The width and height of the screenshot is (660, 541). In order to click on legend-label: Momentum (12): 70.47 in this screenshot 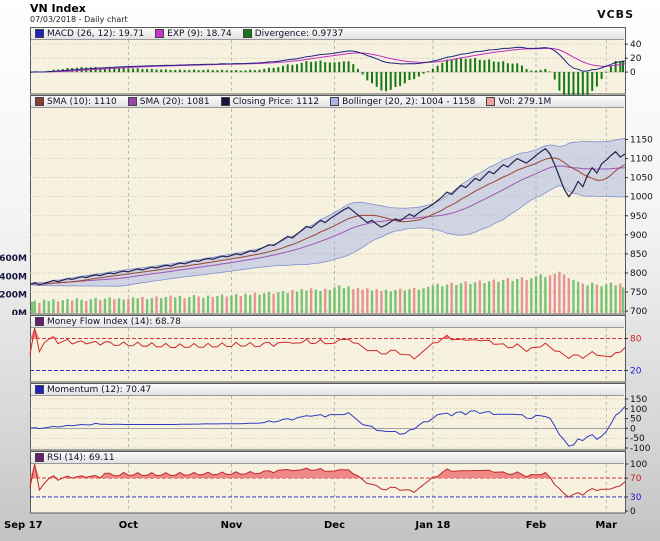, I will do `click(99, 389)`.